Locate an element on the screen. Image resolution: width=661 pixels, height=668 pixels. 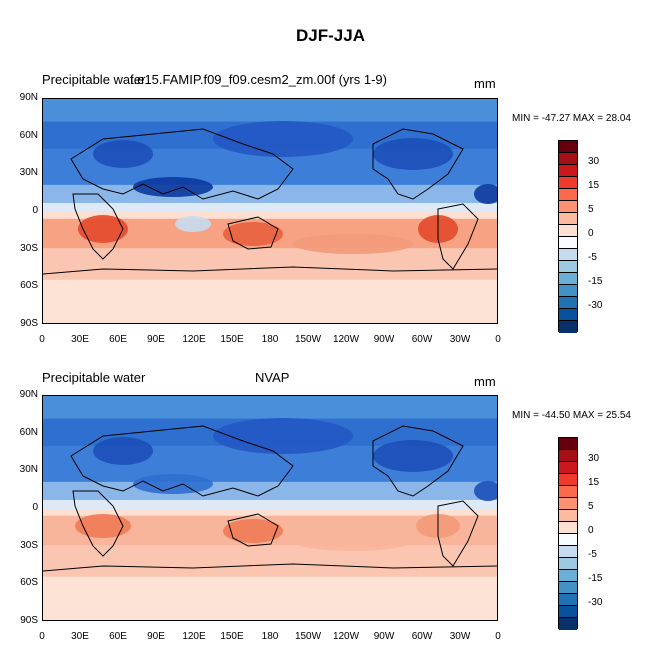
lat-tick-label: 30N is located at coordinates (28, 470).